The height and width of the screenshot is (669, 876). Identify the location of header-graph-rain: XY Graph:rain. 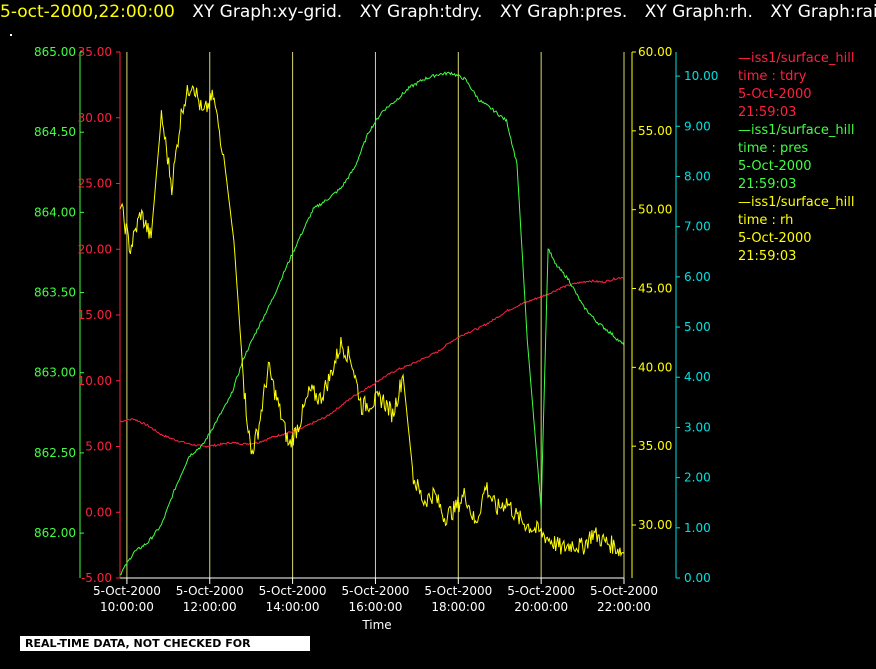
(823, 12).